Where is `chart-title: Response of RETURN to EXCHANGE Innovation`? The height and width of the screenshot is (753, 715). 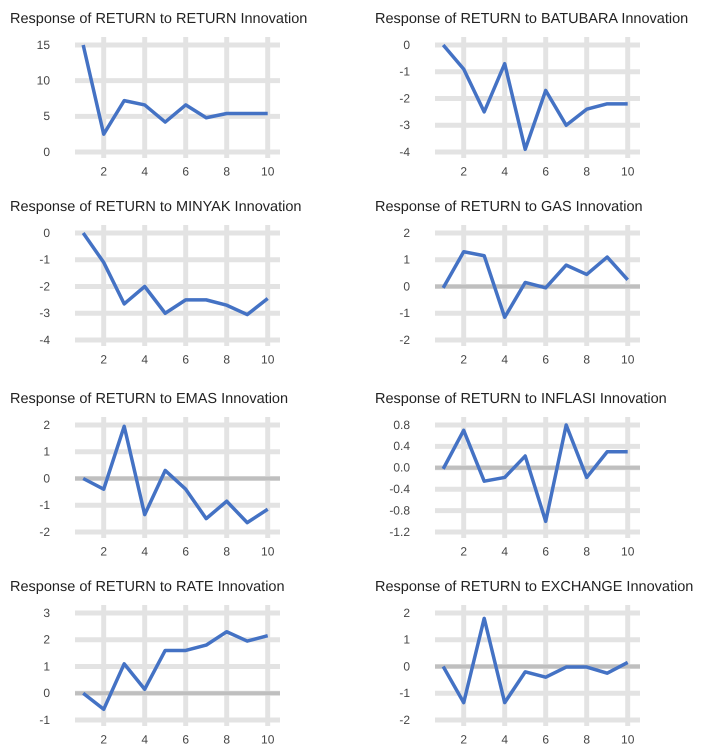
chart-title: Response of RETURN to EXCHANGE Innovation is located at coordinates (534, 587).